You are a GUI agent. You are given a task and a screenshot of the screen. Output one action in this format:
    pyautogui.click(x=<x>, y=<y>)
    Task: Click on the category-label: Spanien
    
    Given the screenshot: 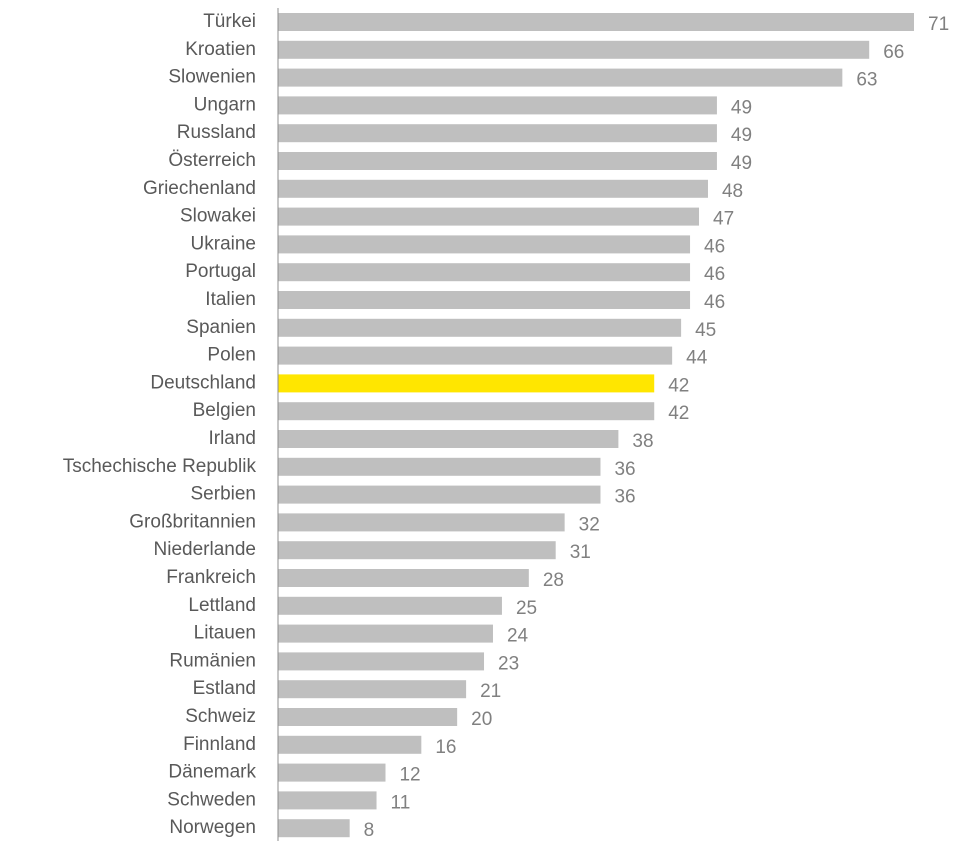 What is the action you would take?
    pyautogui.click(x=221, y=327)
    